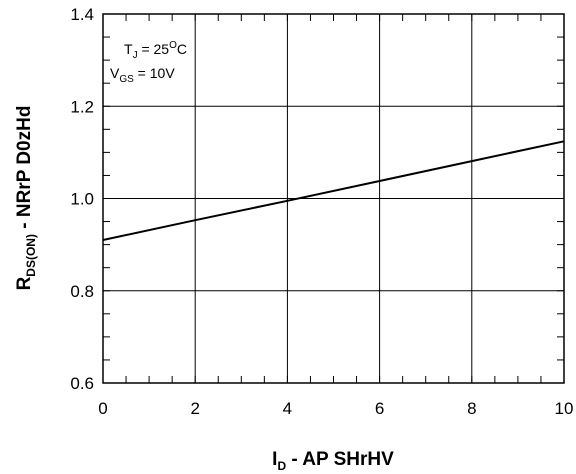 The height and width of the screenshot is (474, 576). Describe the element at coordinates (82, 14) in the screenshot. I see `y-tick-label: 1.4` at that location.